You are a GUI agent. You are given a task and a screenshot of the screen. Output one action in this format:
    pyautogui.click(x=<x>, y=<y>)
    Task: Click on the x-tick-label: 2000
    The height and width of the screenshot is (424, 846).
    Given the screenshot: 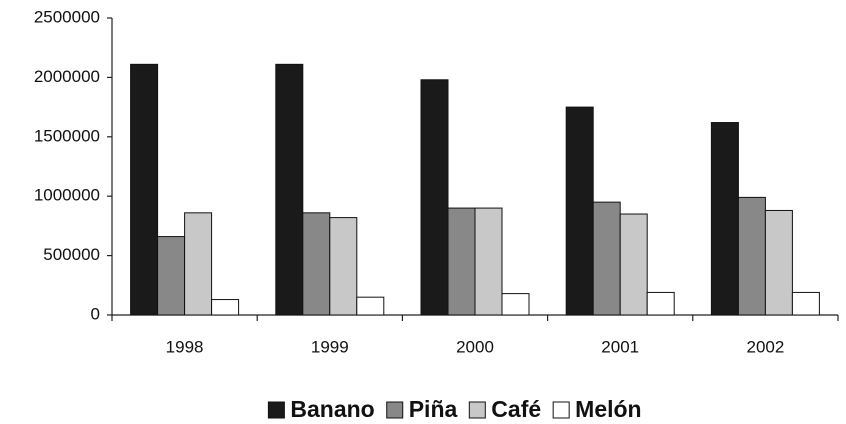 What is the action you would take?
    pyautogui.click(x=475, y=346)
    